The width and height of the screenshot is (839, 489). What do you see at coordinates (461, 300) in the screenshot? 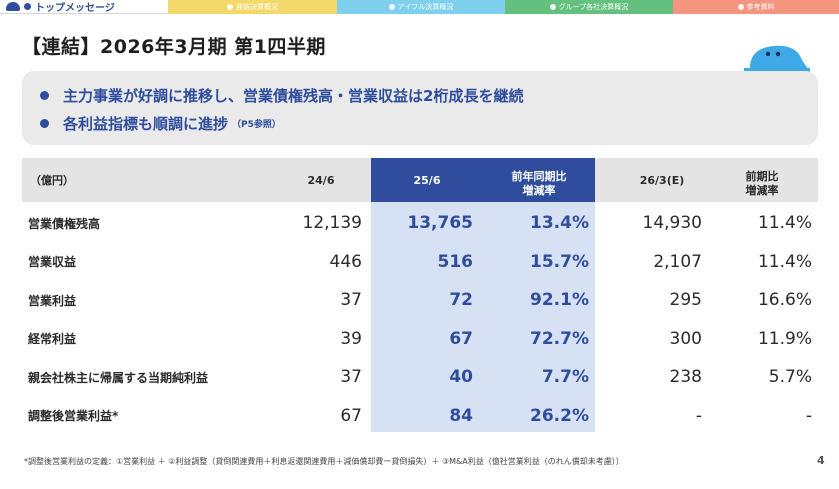
I see `value-25-6: 72` at bounding box center [461, 300].